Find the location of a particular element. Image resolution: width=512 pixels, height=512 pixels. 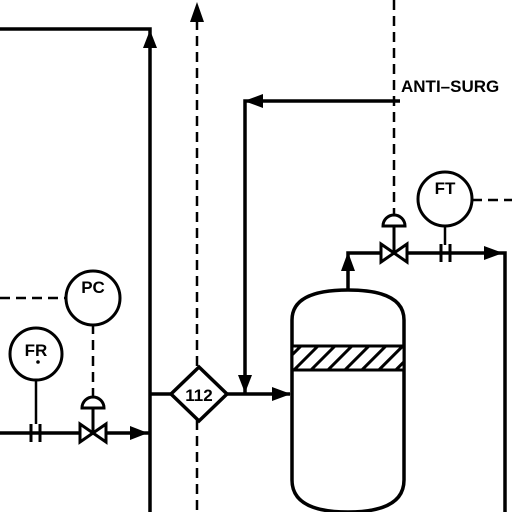

vessel-shell is located at coordinates (348, 400).